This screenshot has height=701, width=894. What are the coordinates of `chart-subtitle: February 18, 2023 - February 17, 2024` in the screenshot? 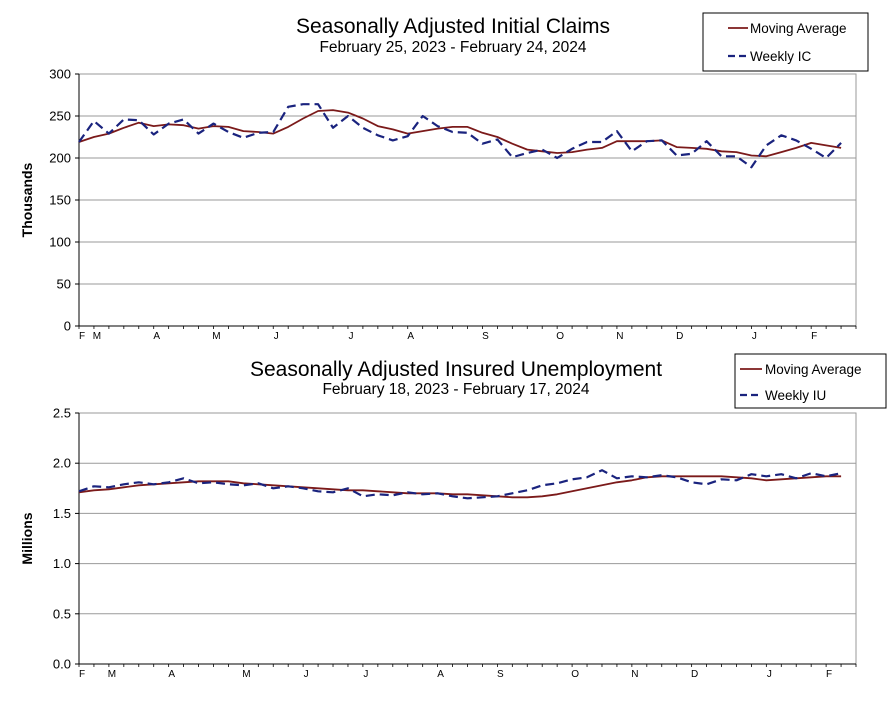 It's located at (455, 389).